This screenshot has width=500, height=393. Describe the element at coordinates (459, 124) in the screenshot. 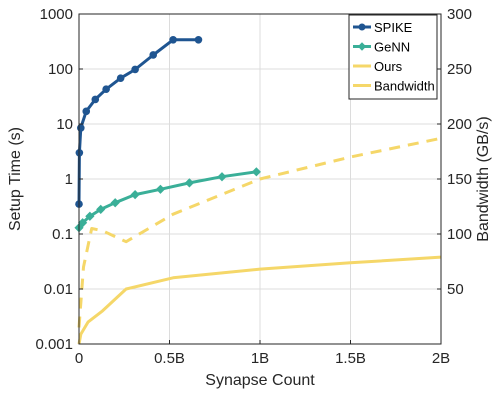

I see `y-right-tick-label: 200` at that location.